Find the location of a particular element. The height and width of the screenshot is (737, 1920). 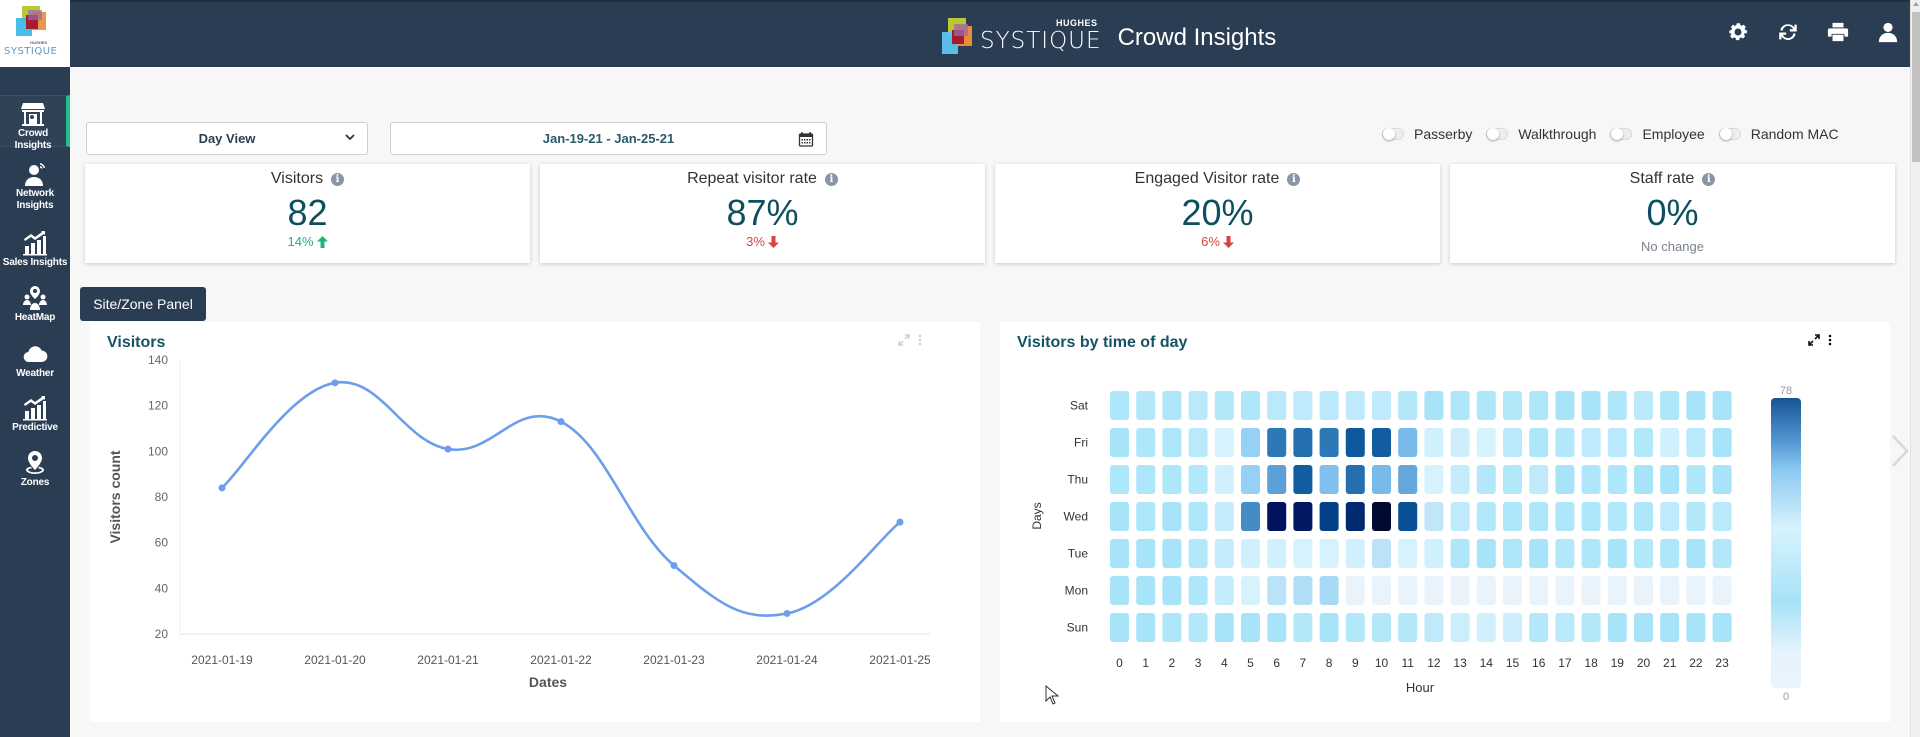

toggle-employee: Employee is located at coordinates (1657, 134).